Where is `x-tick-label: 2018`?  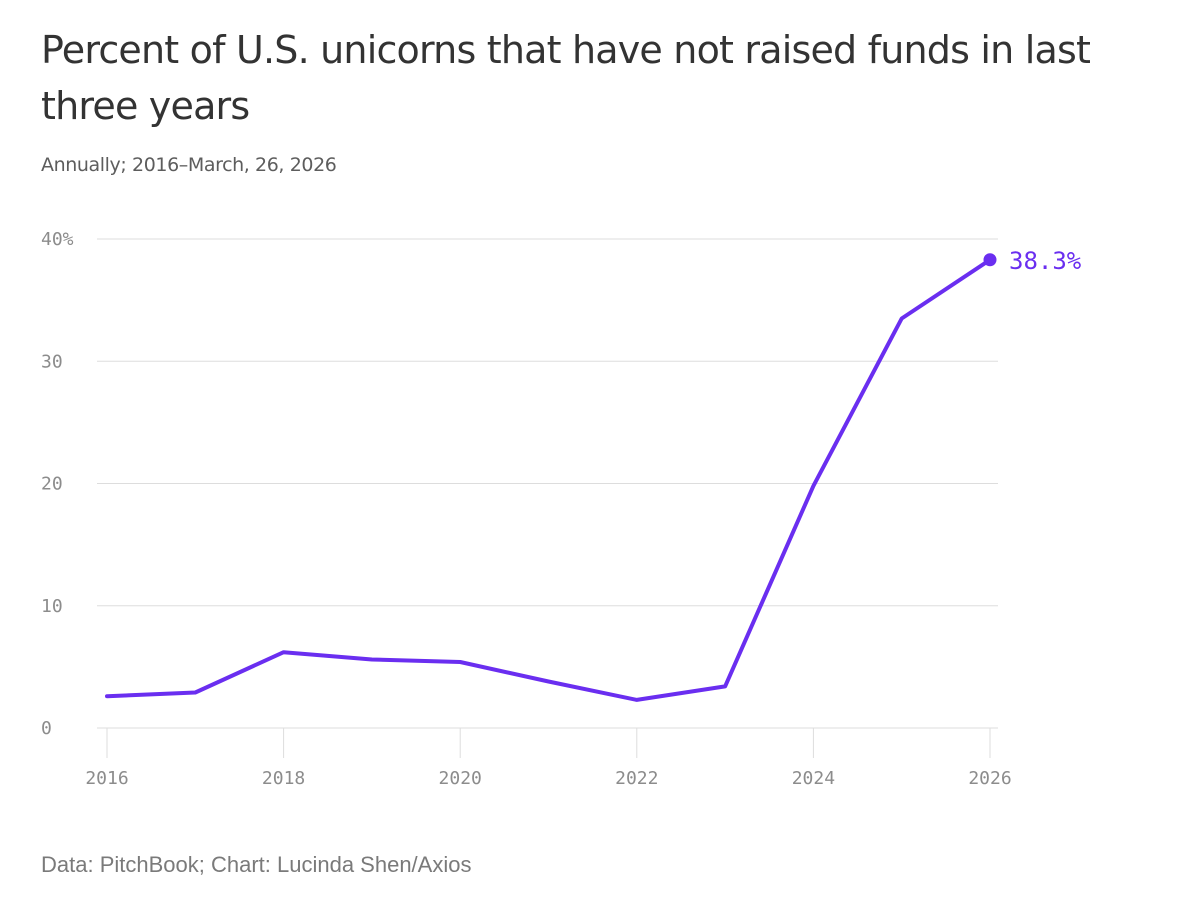 x-tick-label: 2018 is located at coordinates (283, 778).